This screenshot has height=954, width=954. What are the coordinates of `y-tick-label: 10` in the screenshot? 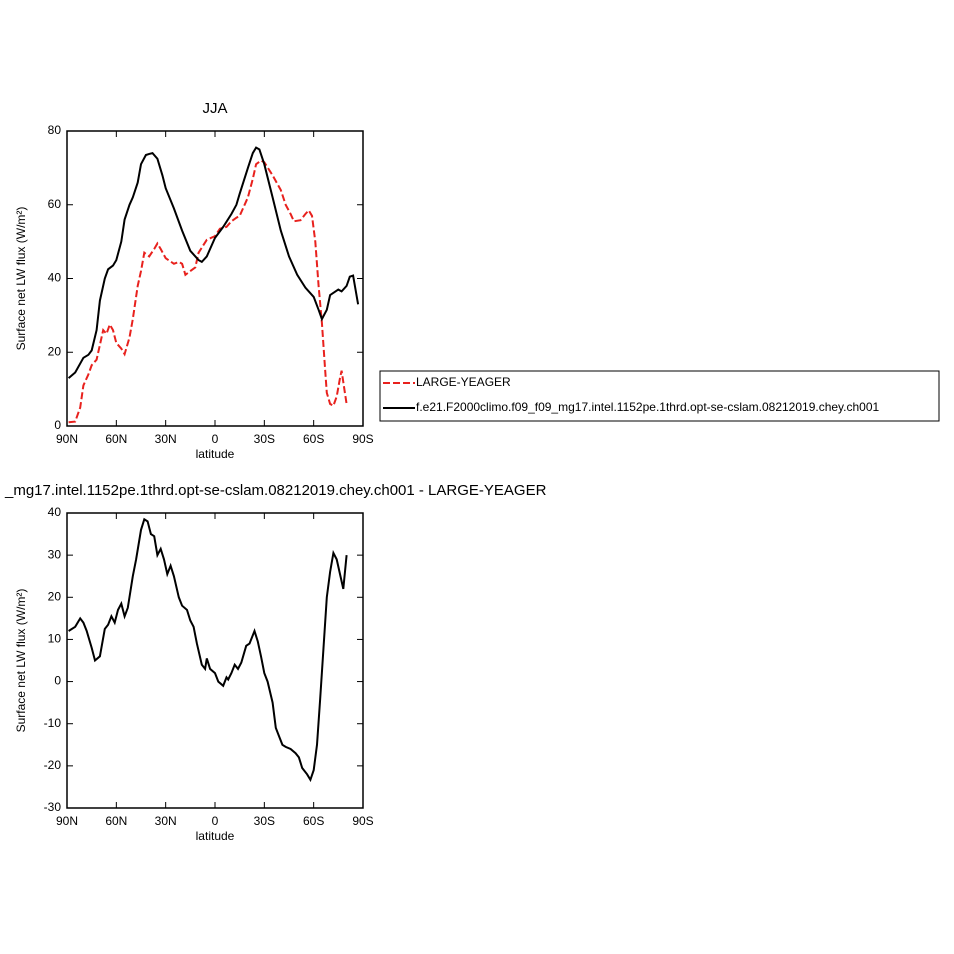 It's located at (55, 639).